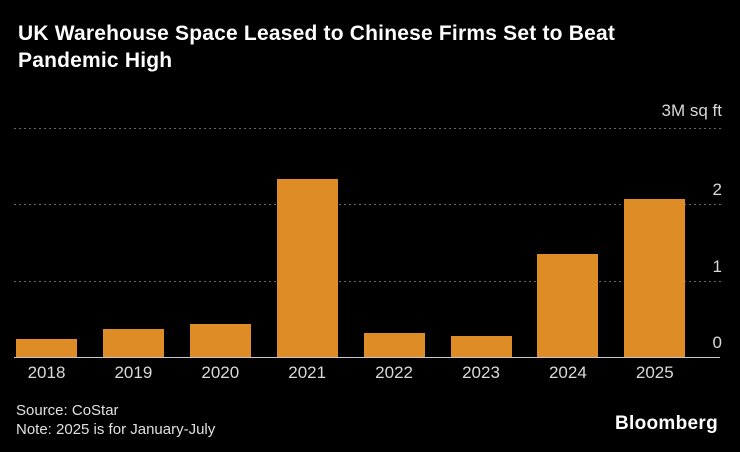 This screenshot has height=452, width=740. What do you see at coordinates (220, 340) in the screenshot?
I see `bar-2020` at bounding box center [220, 340].